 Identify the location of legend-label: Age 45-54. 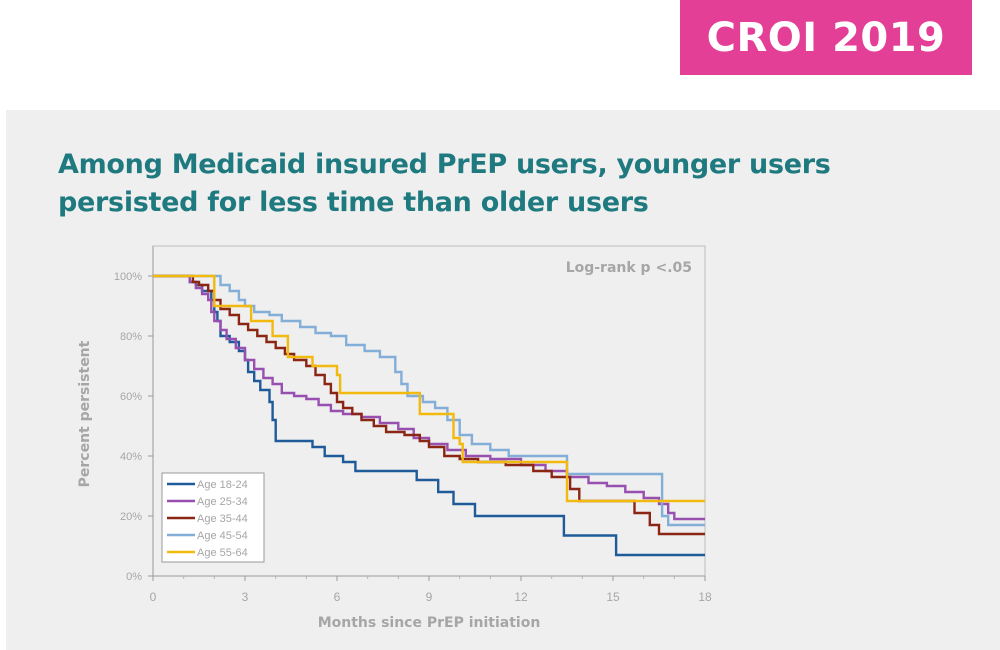
(222, 536).